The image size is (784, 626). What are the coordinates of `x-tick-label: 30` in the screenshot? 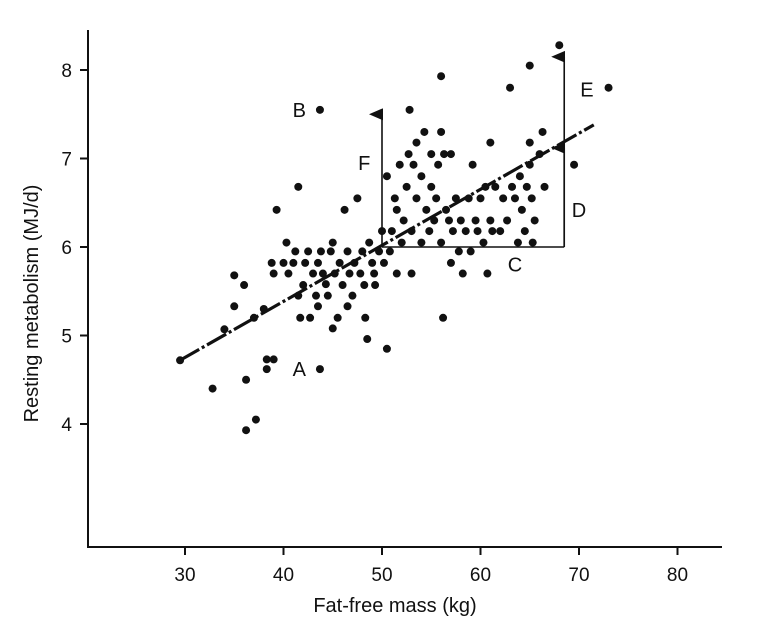 It's located at (184, 575).